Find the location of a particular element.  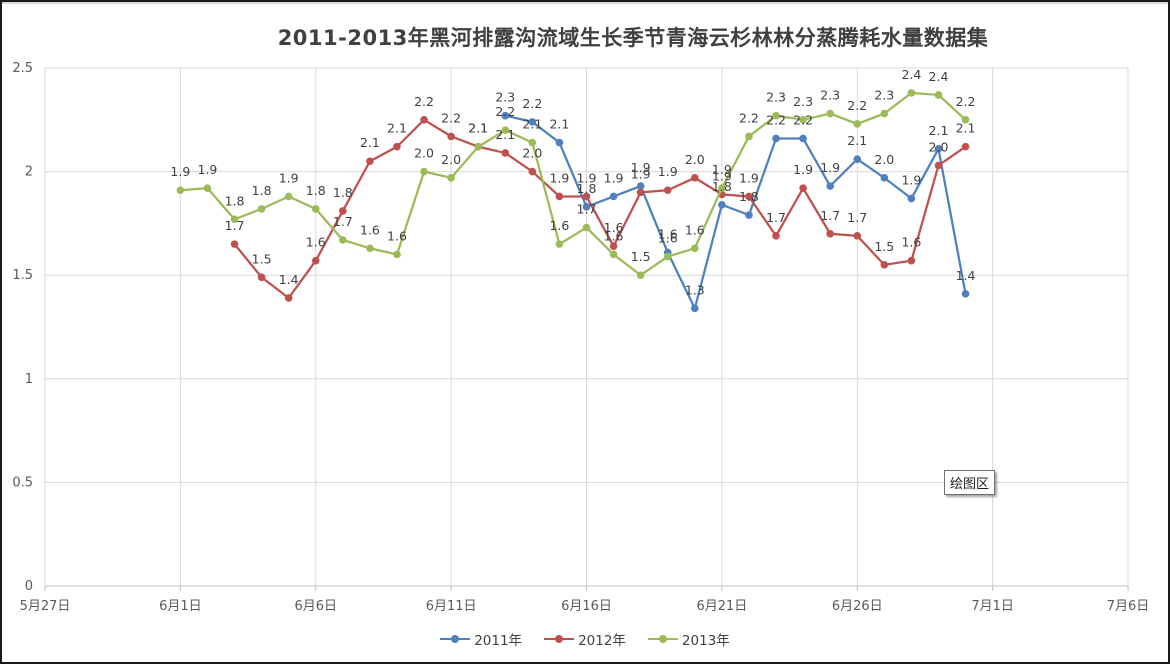

x-tick-label: 6月16日 is located at coordinates (586, 606).